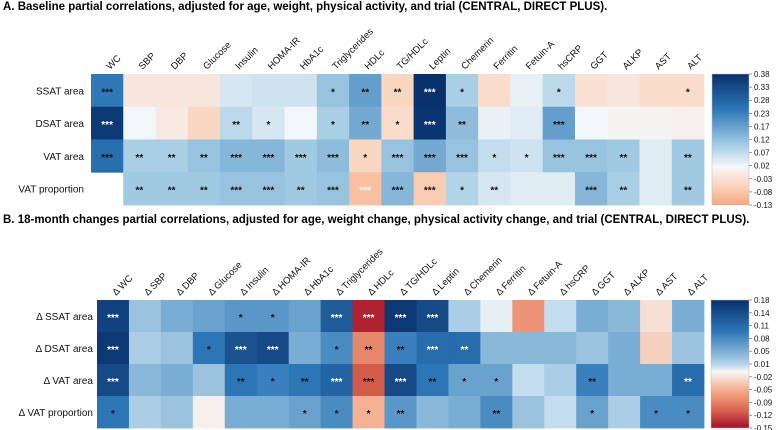 The image size is (777, 430). I want to click on colorbar-tick-label: 0.01, so click(762, 364).